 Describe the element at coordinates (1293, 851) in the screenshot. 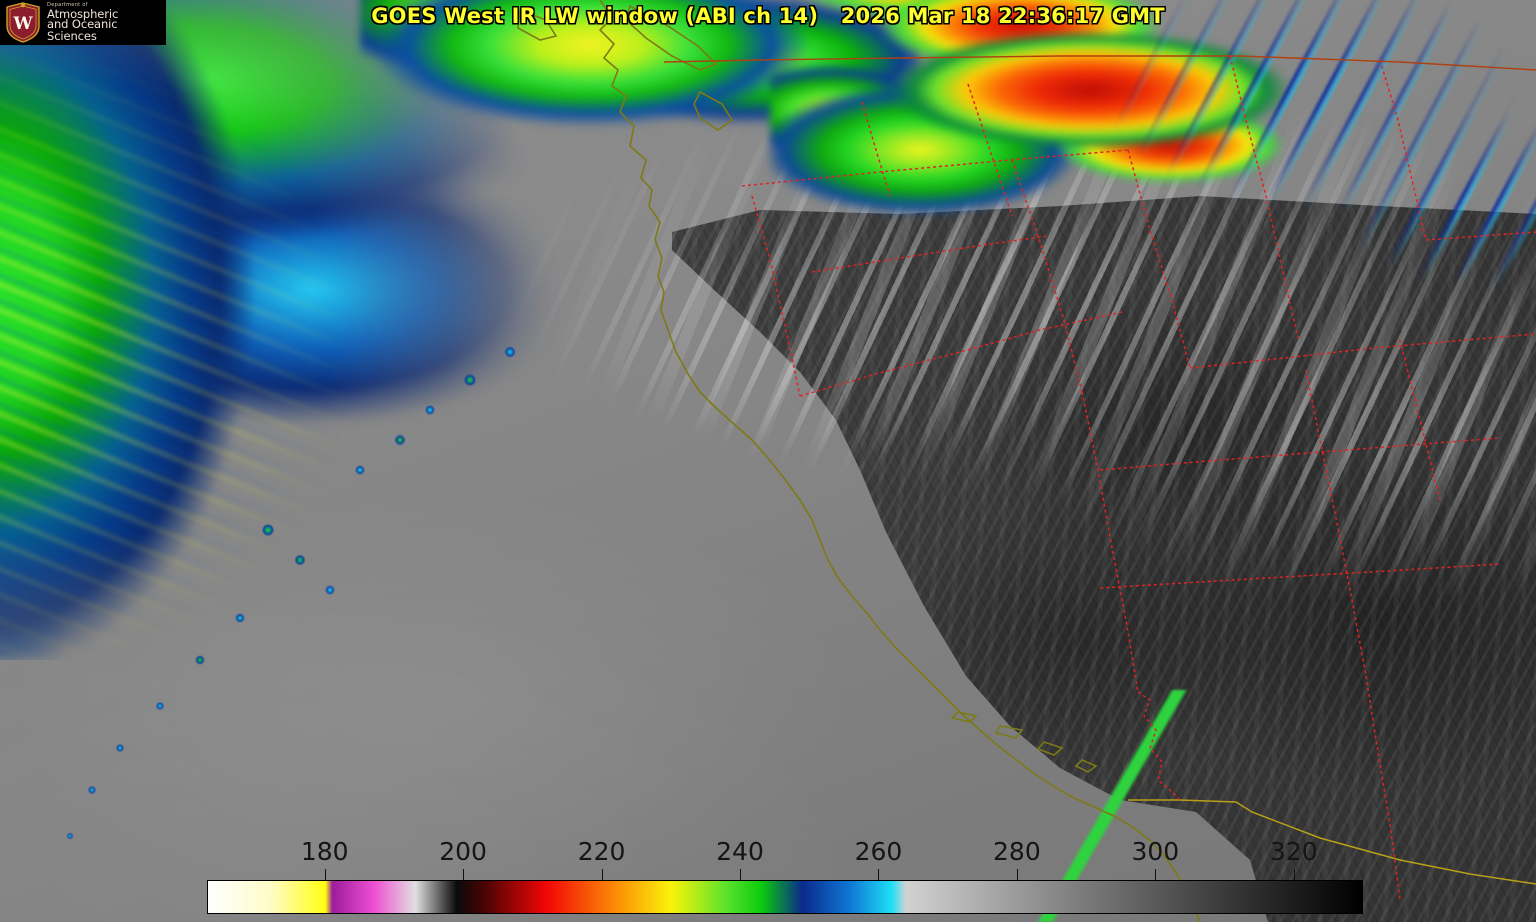

I see `colorbar-tick-label: 320` at that location.